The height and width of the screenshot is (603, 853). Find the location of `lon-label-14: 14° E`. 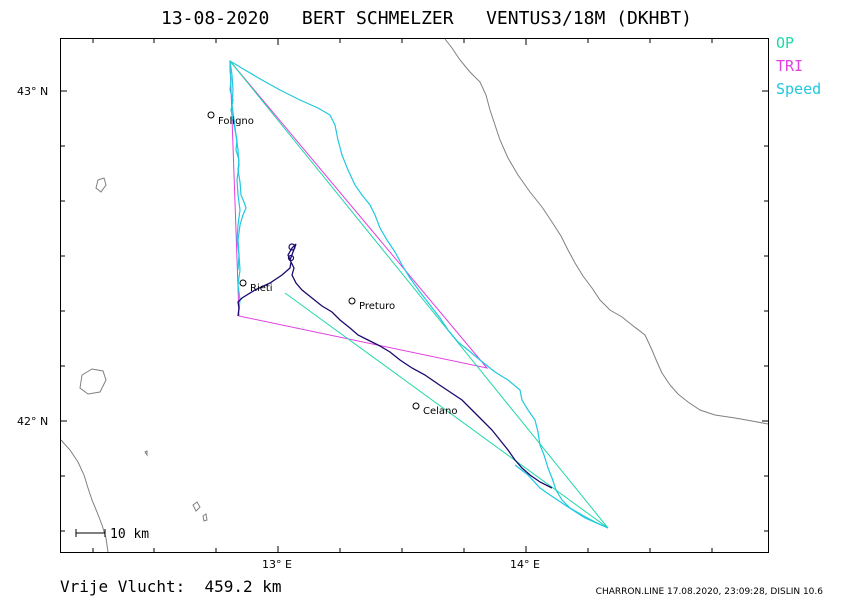

lon-label-14: 14° E is located at coordinates (525, 564).